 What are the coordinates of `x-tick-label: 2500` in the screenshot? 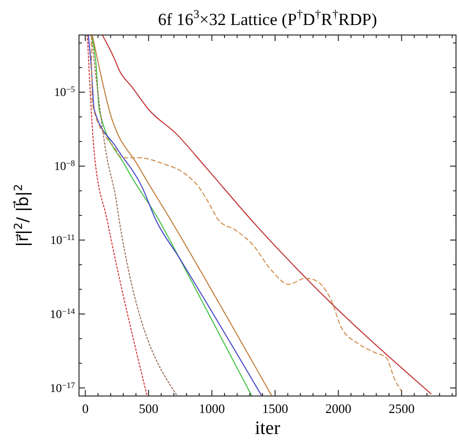 It's located at (401, 408).